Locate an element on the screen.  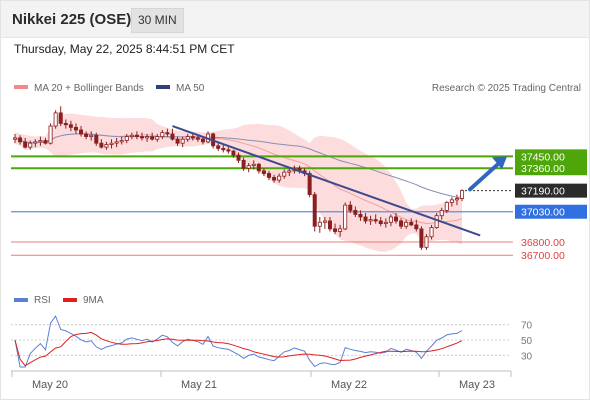
rsi-tick-label: 30 is located at coordinates (527, 356).